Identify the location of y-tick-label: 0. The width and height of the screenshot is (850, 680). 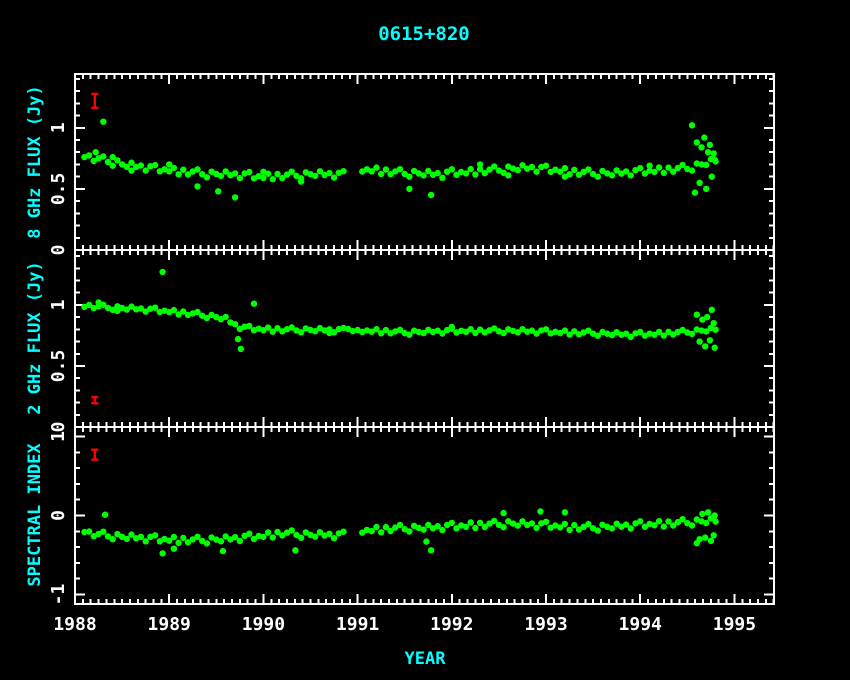
(58, 250).